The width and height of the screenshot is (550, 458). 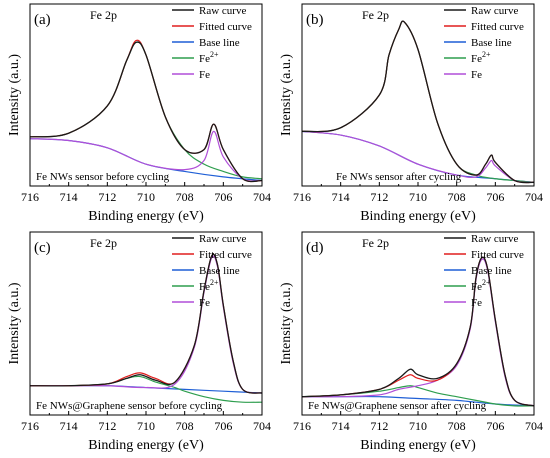 I want to click on series-line-base-line, so click(x=146, y=389).